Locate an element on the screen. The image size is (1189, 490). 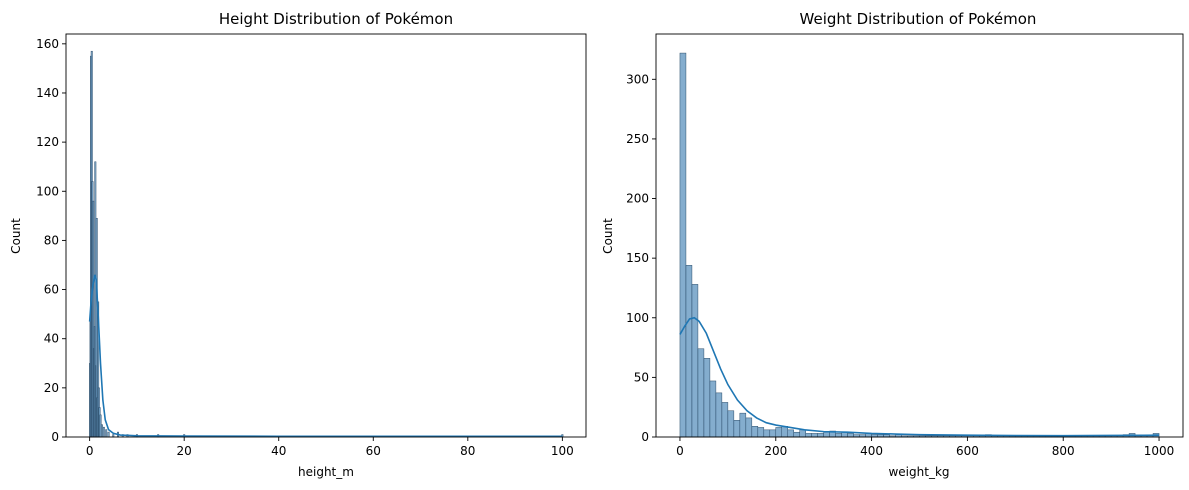
y-tick-label: 150 is located at coordinates (637, 258).